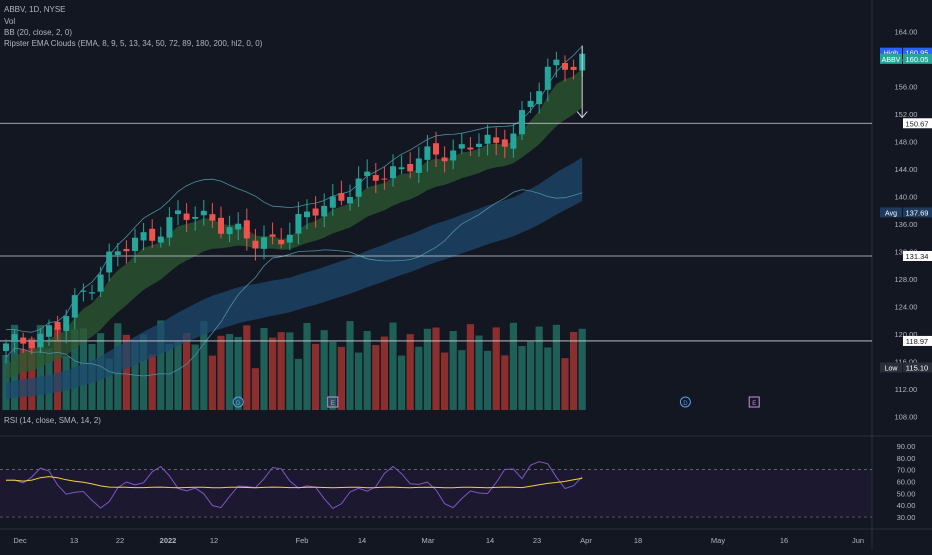 This screenshot has width=932, height=555. I want to click on rsi-tick-label: 40.00, so click(906, 505).